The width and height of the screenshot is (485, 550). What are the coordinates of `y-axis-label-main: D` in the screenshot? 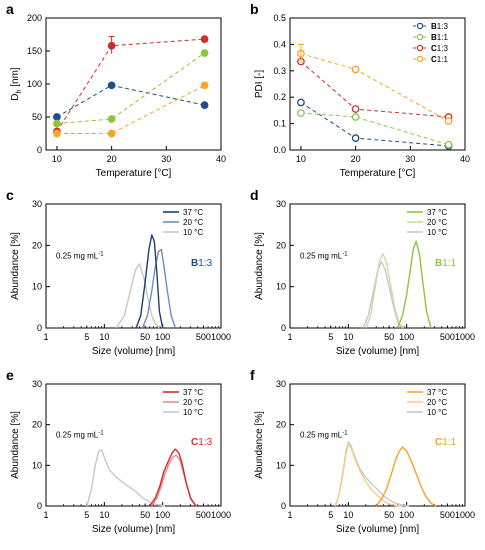 It's located at (15, 96).